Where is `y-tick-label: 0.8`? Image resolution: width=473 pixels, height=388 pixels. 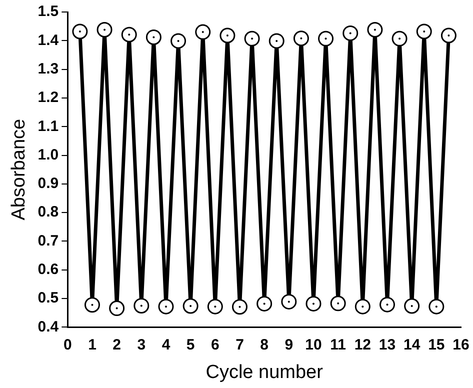 y-tick-label: 0.8 is located at coordinates (48, 212).